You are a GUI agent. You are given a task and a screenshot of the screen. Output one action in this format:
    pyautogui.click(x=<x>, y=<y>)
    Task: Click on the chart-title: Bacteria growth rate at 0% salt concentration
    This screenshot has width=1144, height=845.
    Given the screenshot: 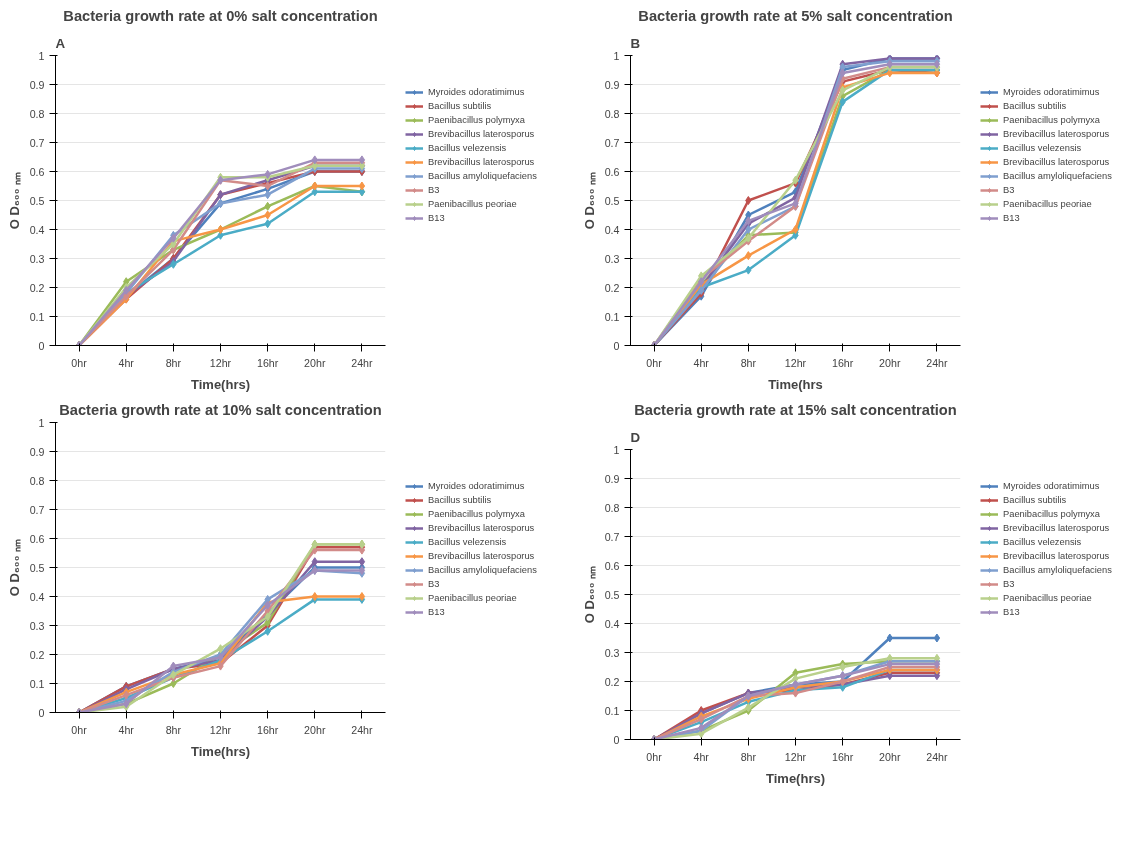 What is the action you would take?
    pyautogui.click(x=220, y=15)
    